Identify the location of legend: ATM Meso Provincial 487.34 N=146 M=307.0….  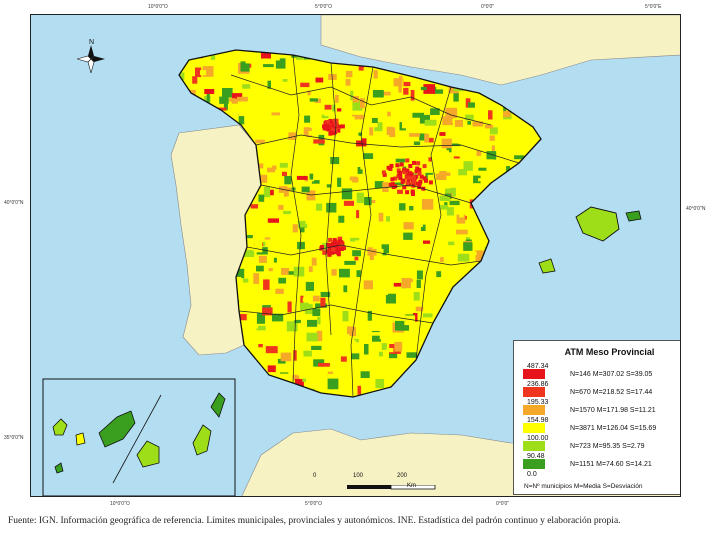
(596, 417).